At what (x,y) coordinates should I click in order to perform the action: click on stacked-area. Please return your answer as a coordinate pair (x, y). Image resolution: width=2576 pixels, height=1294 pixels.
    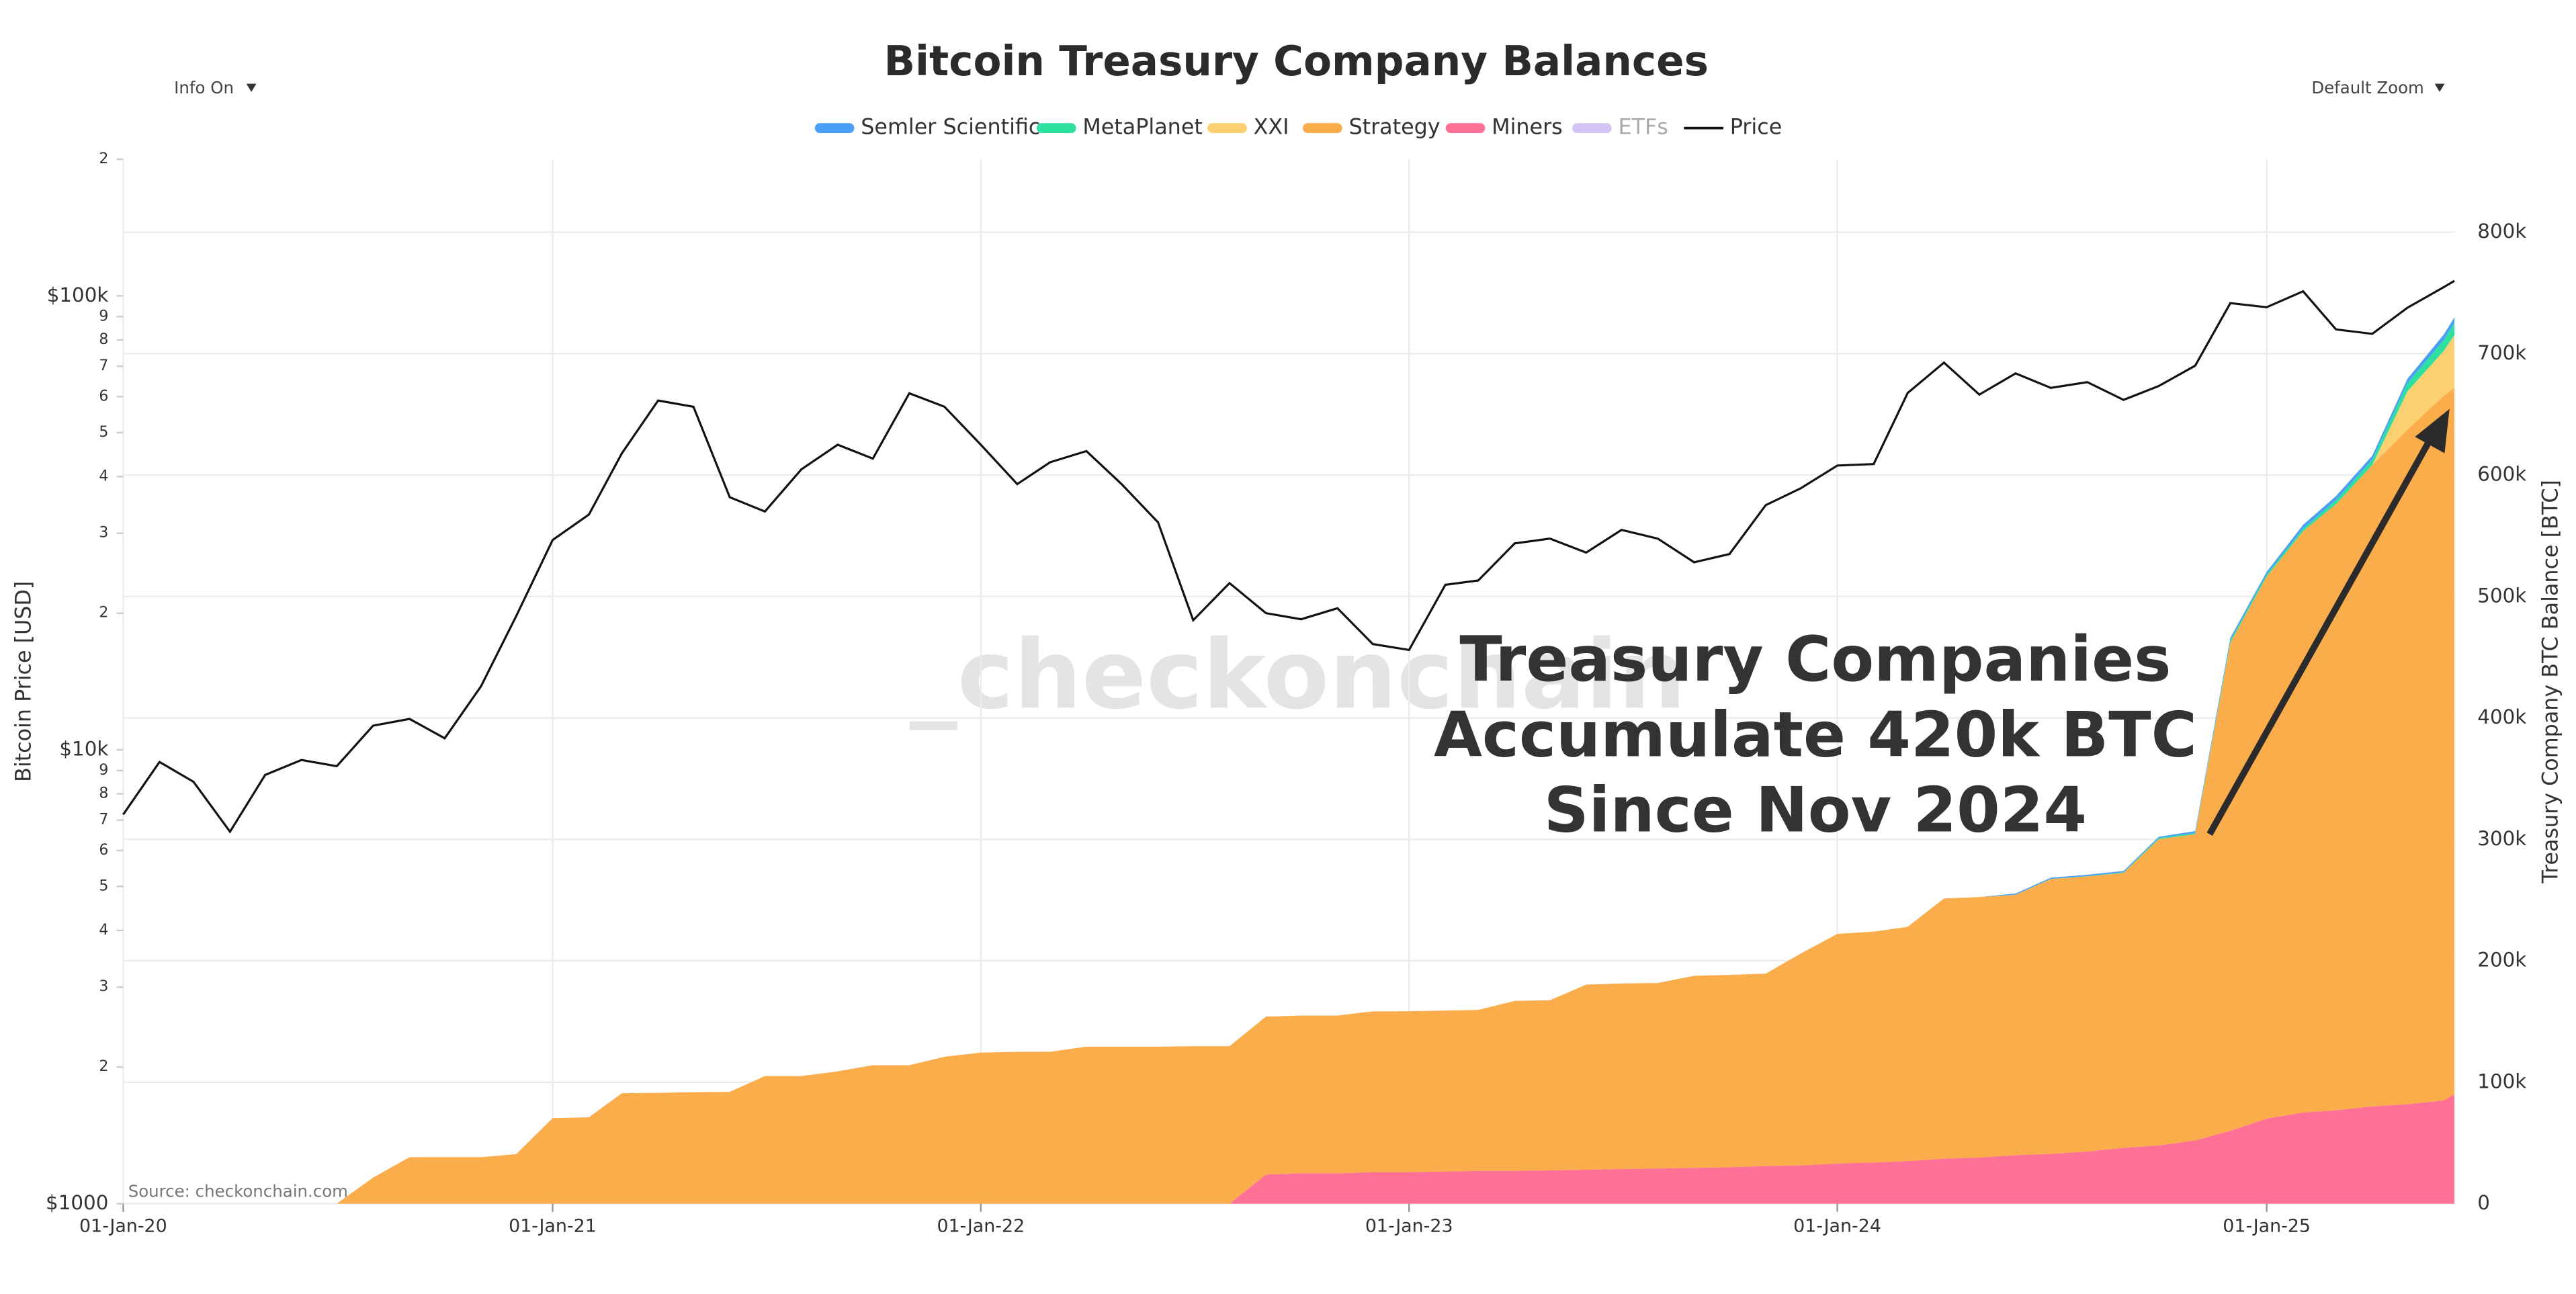
    Looking at the image, I should click on (1289, 1149).